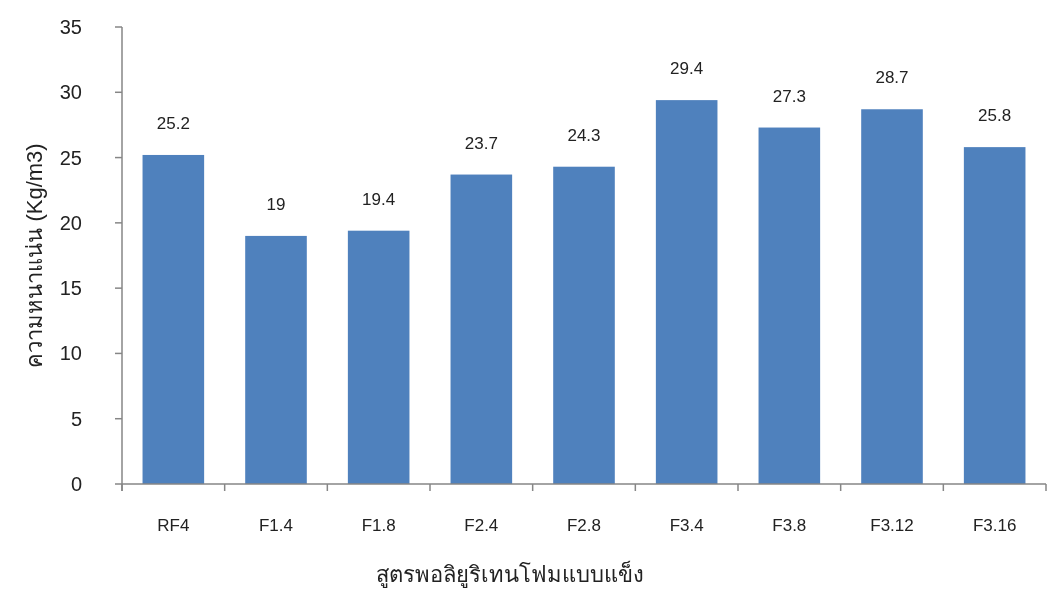  I want to click on x-tick-label: F1.4, so click(276, 525).